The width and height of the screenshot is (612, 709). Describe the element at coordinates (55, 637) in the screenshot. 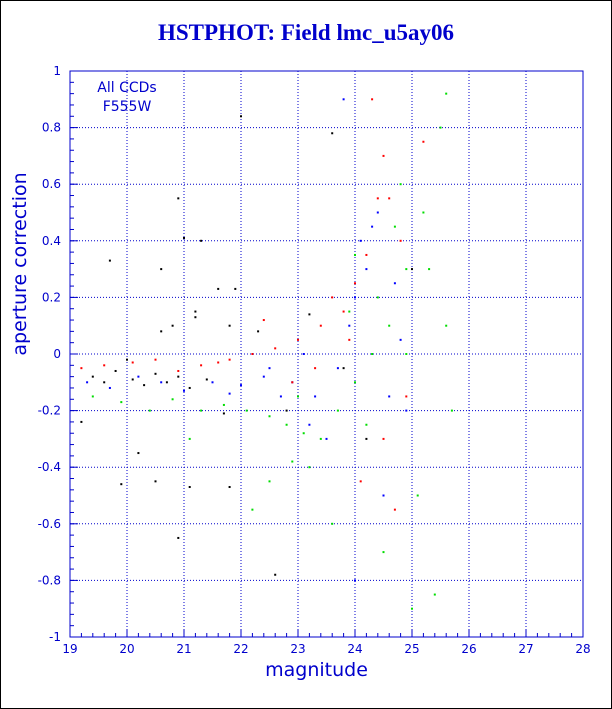

I see `y-tick-label: -1` at that location.